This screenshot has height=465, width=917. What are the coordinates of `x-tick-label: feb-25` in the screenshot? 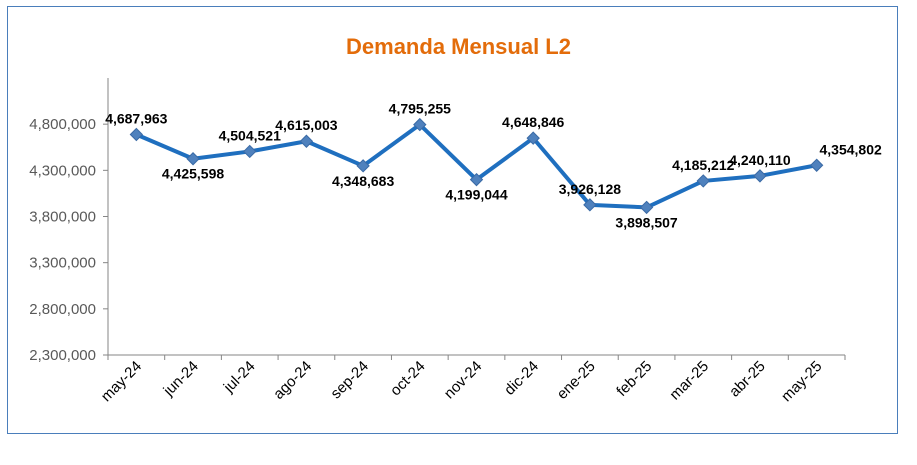 It's located at (634, 379).